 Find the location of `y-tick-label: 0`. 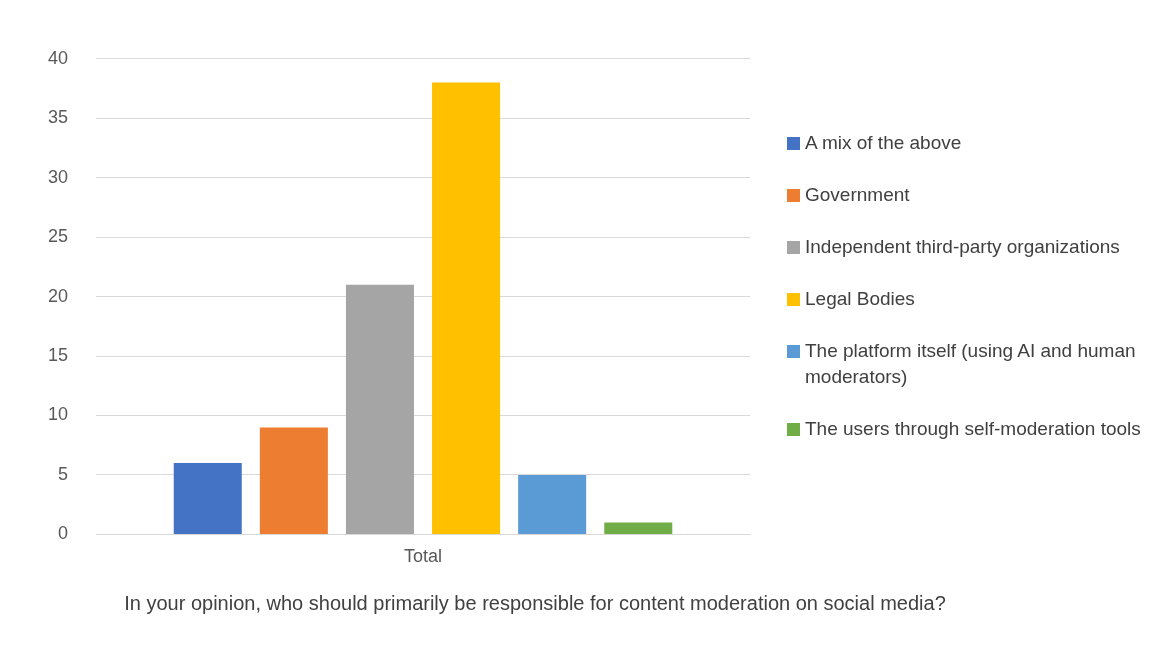

y-tick-label: 0 is located at coordinates (63, 533).